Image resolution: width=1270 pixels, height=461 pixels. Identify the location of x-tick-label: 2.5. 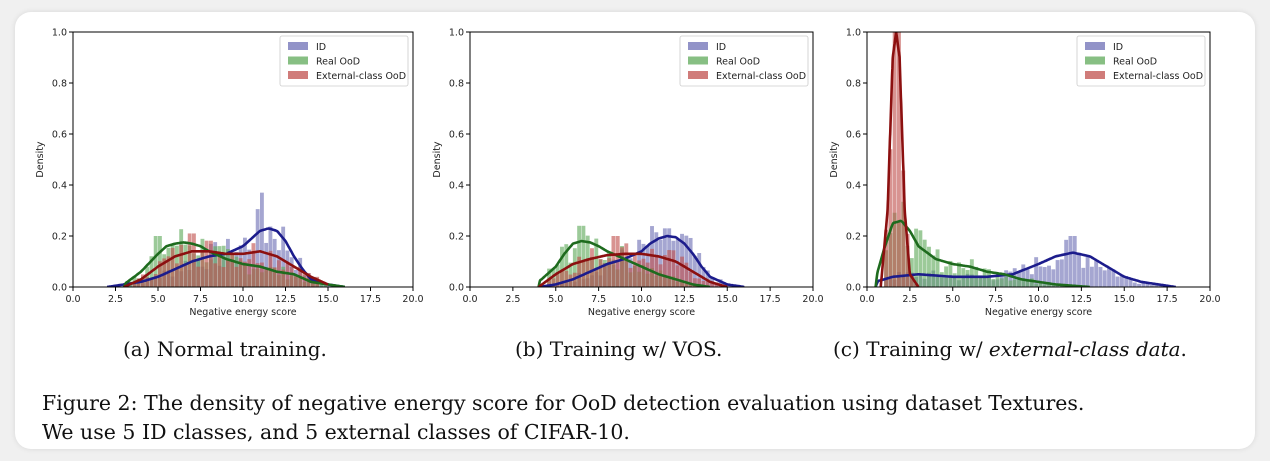
(115, 299).